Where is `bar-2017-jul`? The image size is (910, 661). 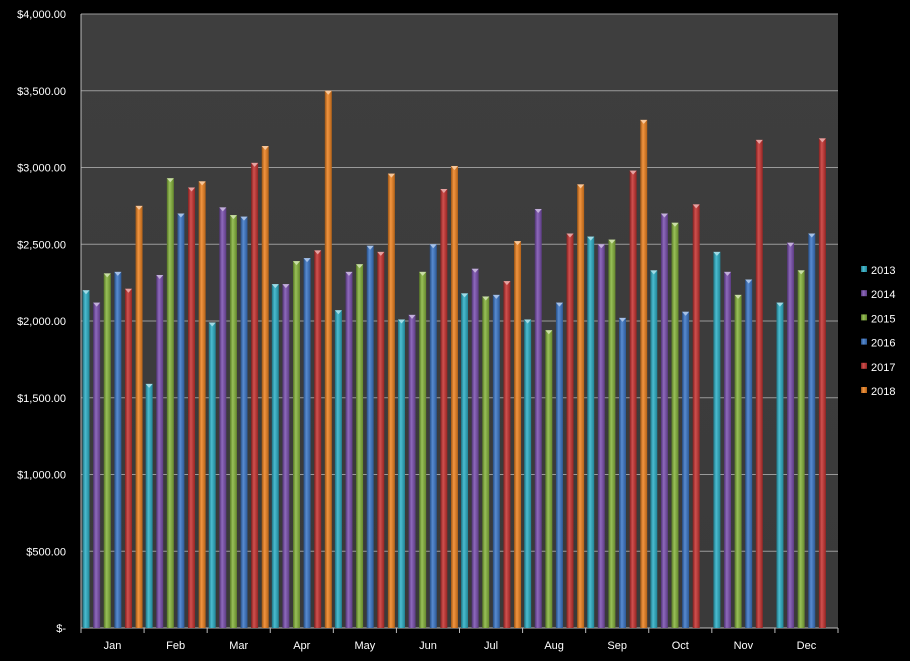
bar-2017-jul is located at coordinates (507, 454).